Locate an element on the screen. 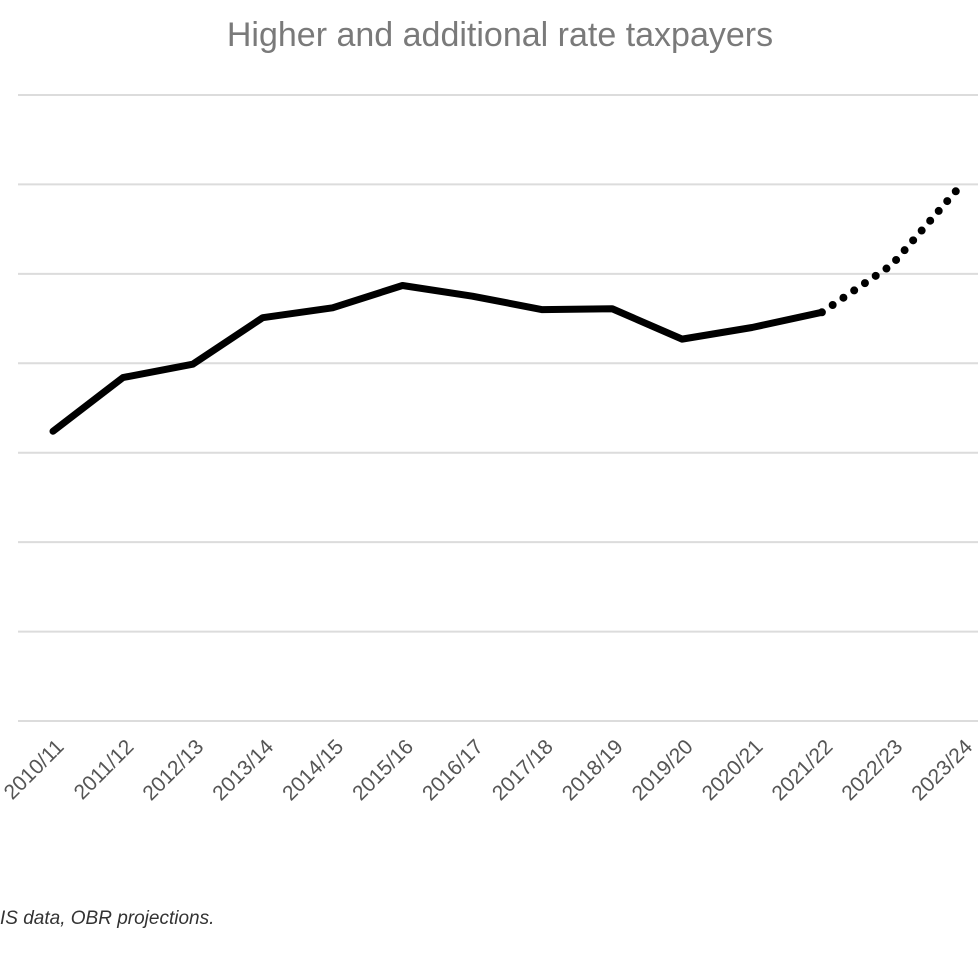  x-tick-label: 2012/13 is located at coordinates (173, 770).